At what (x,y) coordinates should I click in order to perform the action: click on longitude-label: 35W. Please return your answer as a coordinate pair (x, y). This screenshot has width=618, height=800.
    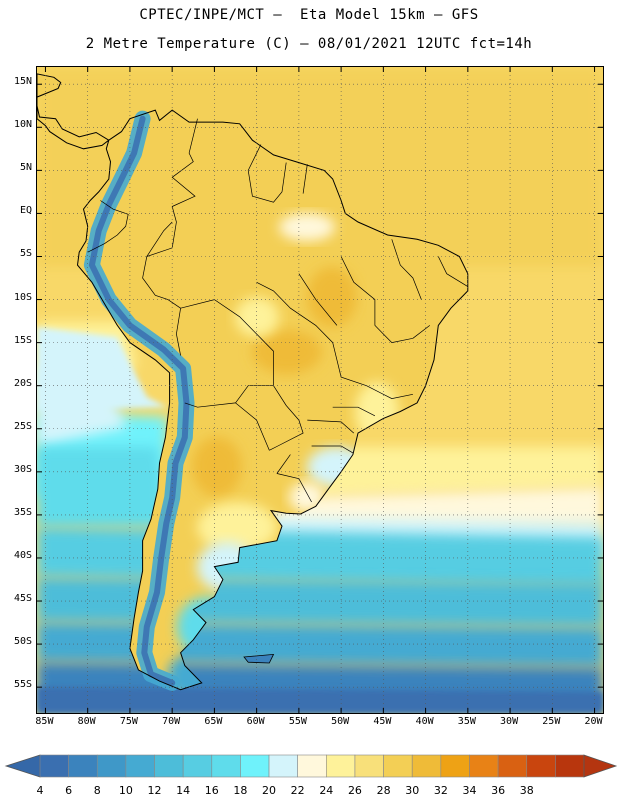
    Looking at the image, I should click on (466, 721).